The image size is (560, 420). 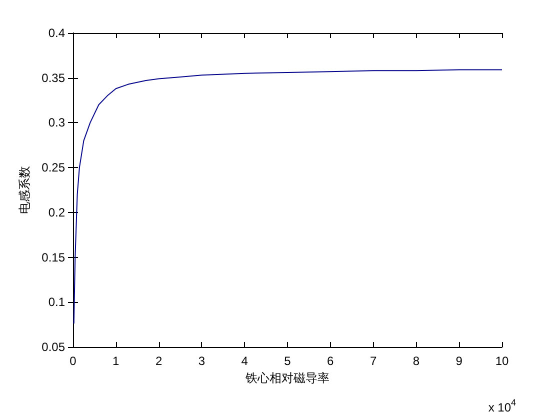 What do you see at coordinates (416, 361) in the screenshot?
I see `x-tick-label: 8` at bounding box center [416, 361].